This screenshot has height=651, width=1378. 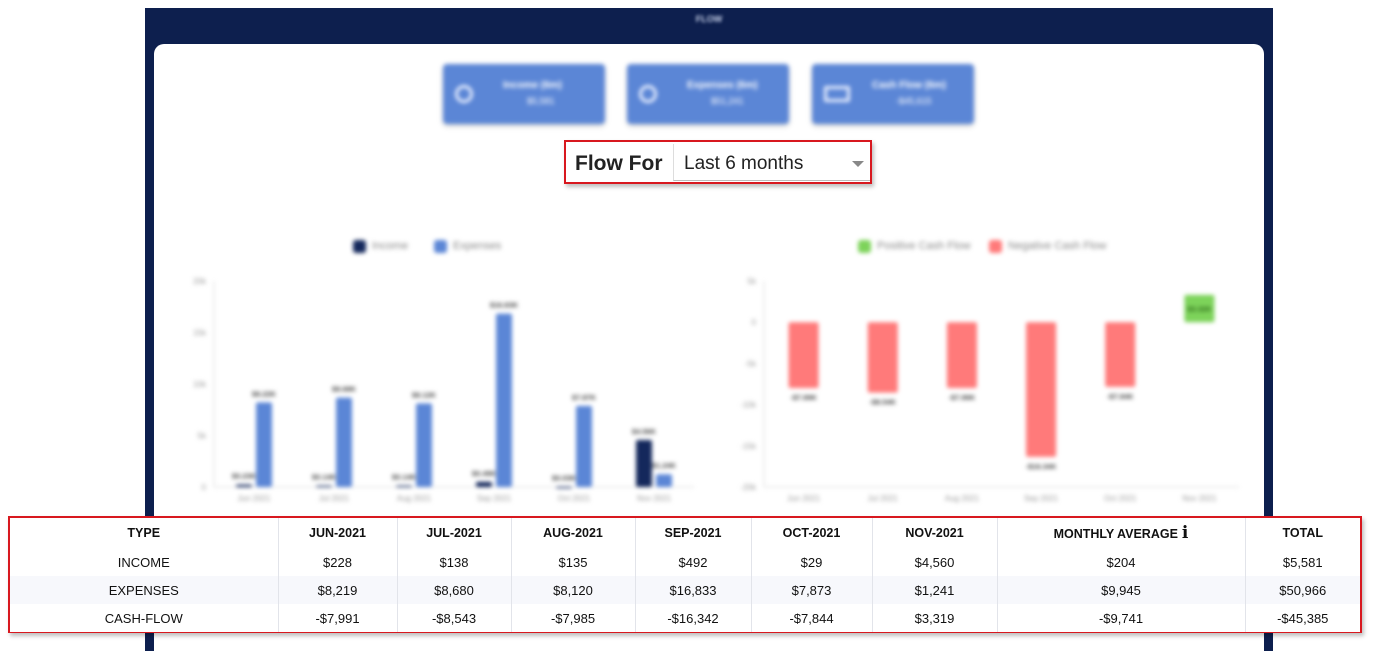 I want to click on bar-value-label: $7.87K, so click(x=584, y=397).